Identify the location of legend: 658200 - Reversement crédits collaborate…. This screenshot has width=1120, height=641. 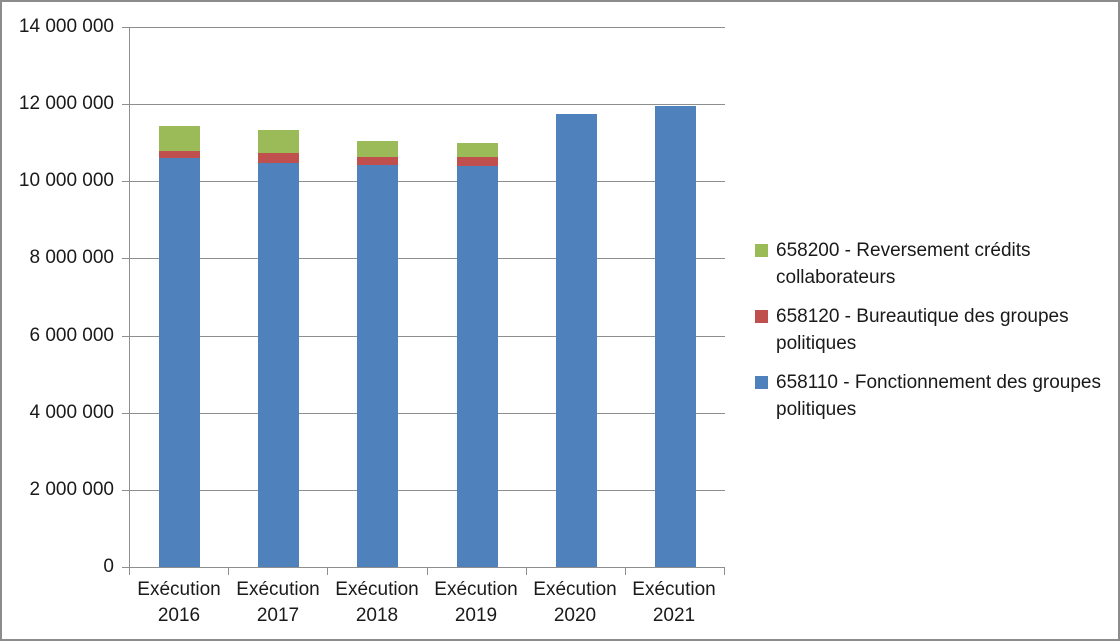
(932, 330).